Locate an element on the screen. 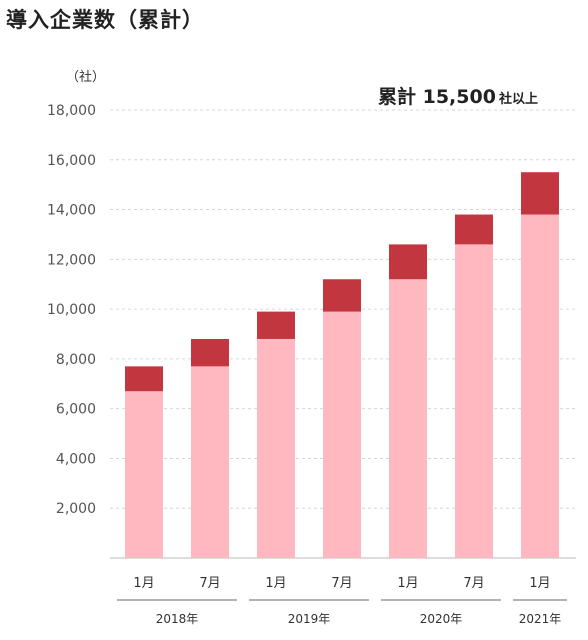 The width and height of the screenshot is (588, 640). year-group-label: 2019年 is located at coordinates (309, 619).